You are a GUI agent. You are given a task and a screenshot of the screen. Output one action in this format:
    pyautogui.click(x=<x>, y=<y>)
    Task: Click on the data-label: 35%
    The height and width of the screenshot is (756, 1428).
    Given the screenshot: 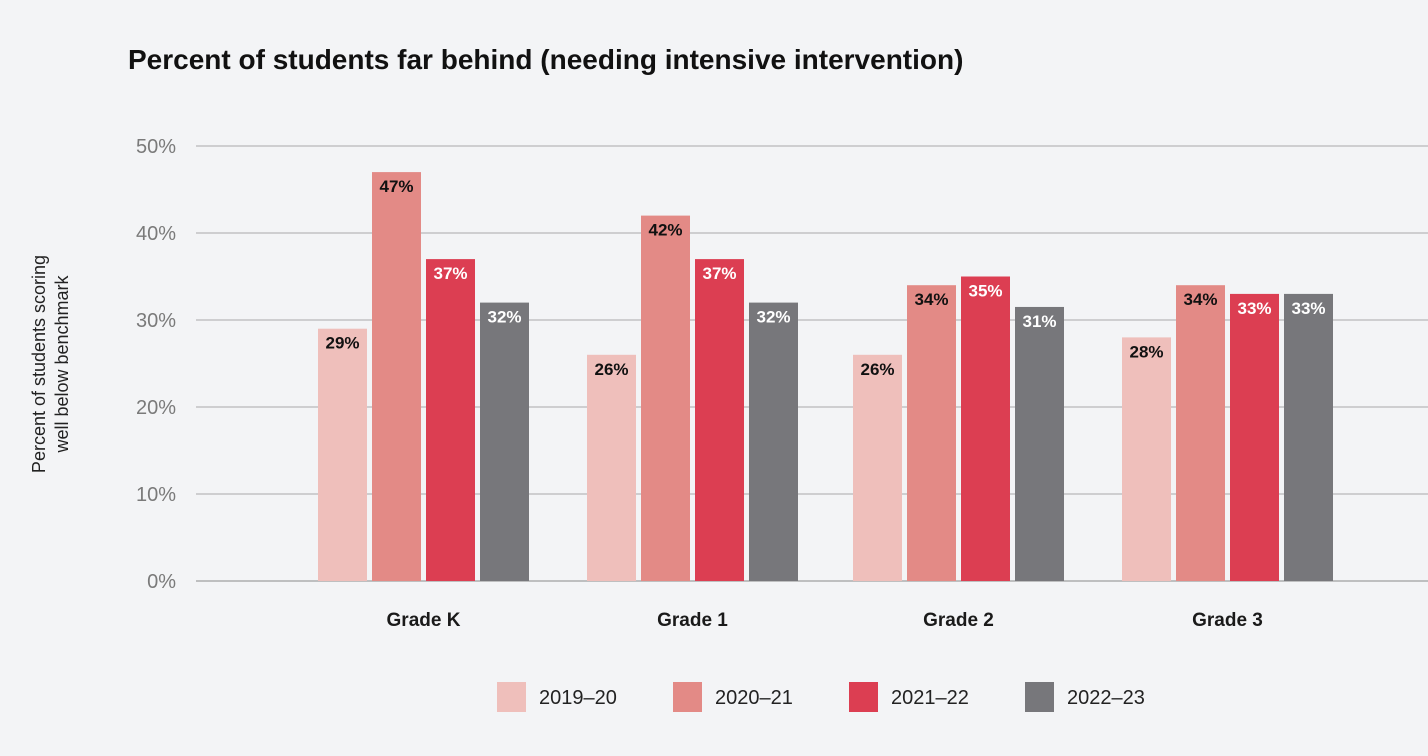 What is the action you would take?
    pyautogui.click(x=985, y=291)
    